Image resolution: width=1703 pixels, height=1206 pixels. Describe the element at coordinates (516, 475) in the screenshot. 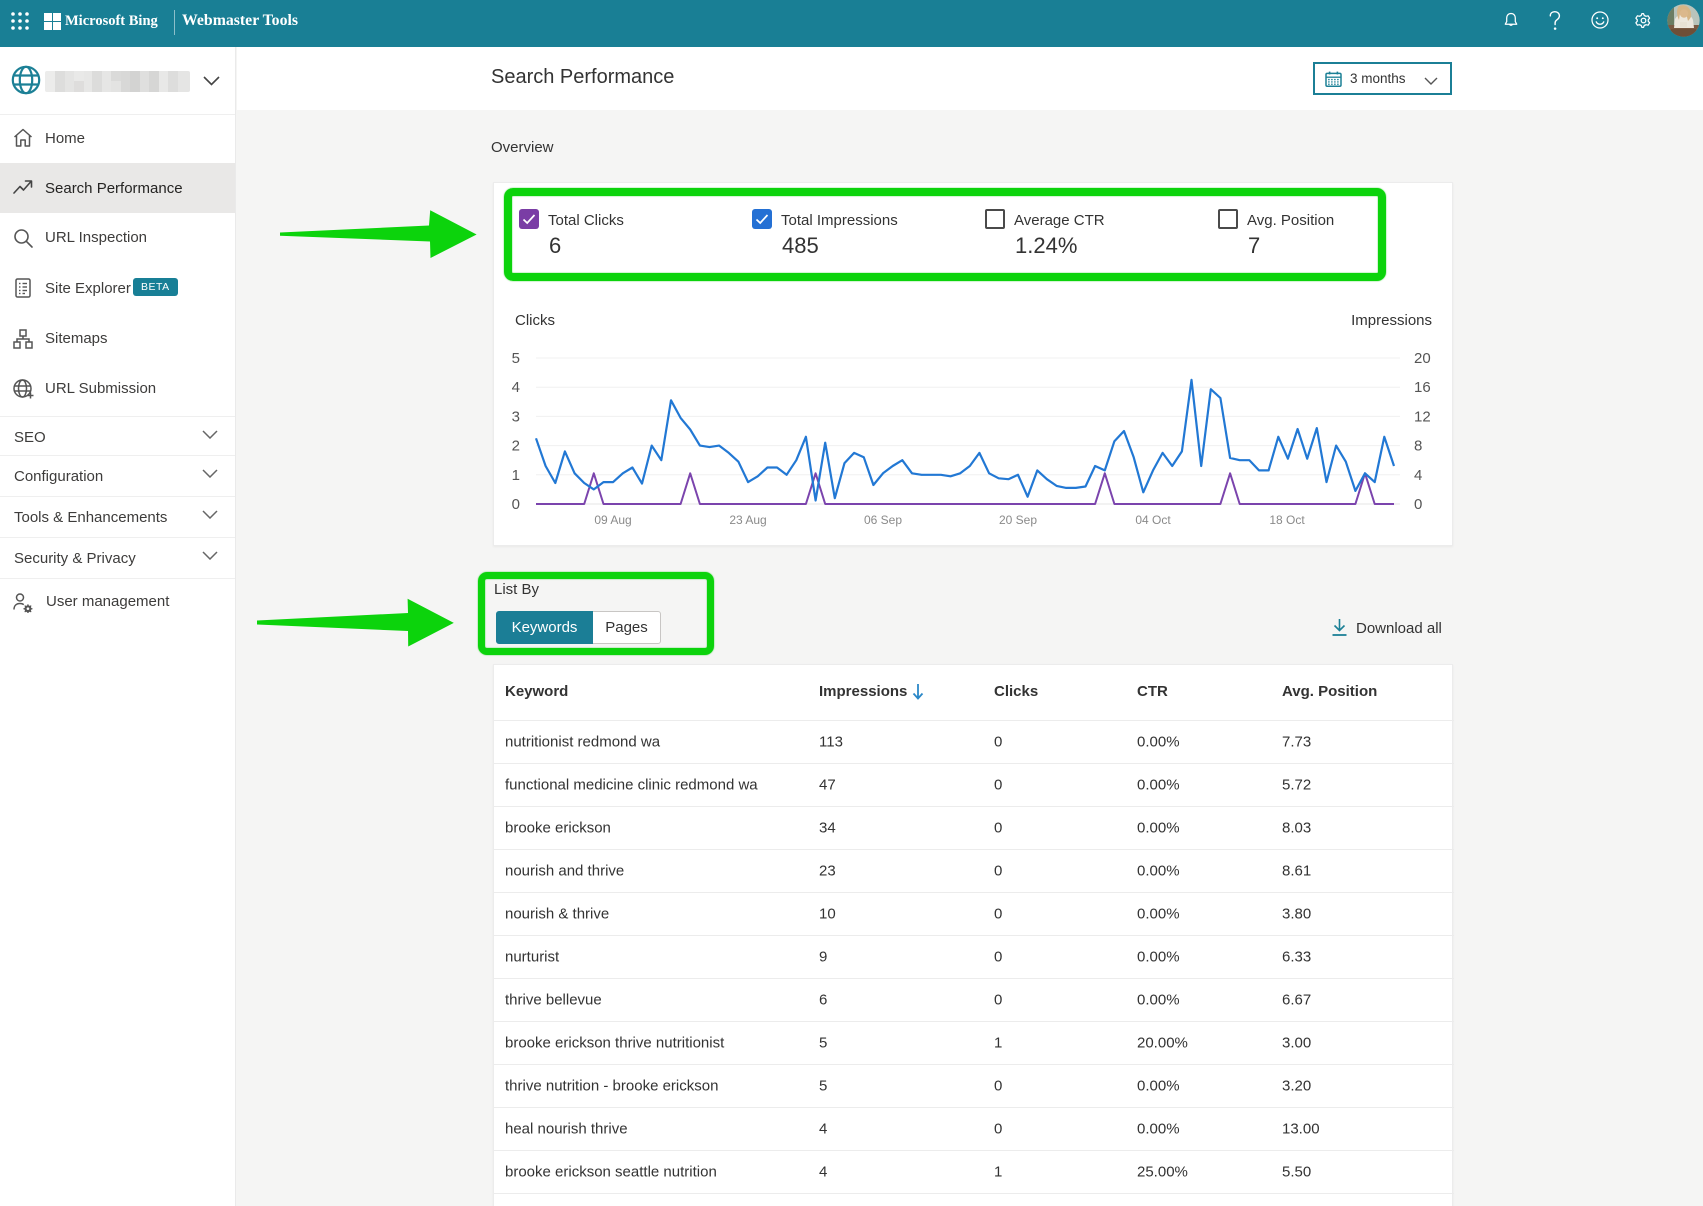

I see `svg-text: 1` at that location.